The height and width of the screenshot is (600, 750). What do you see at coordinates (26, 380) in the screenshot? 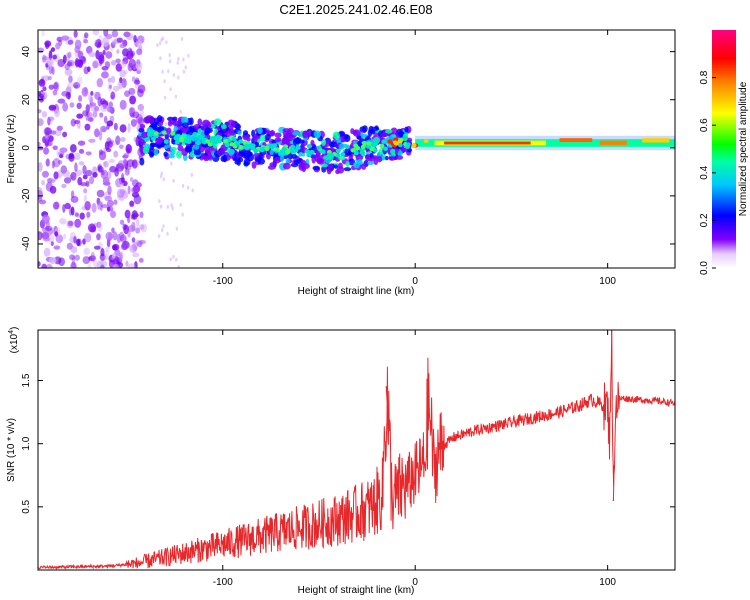
I see `snr-ytick-label: 1.5` at bounding box center [26, 380].